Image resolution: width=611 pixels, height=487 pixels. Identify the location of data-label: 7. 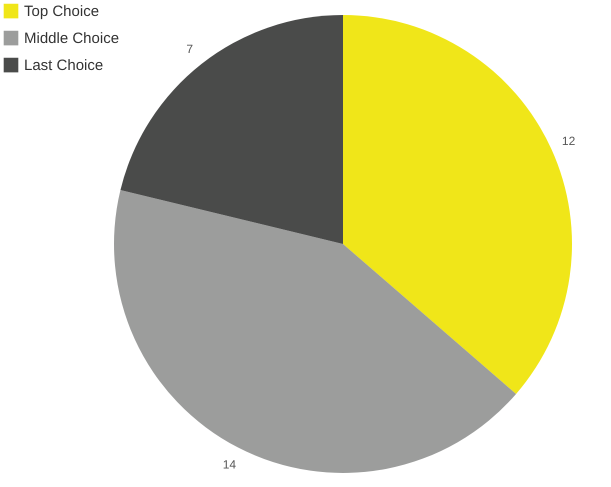
(190, 49).